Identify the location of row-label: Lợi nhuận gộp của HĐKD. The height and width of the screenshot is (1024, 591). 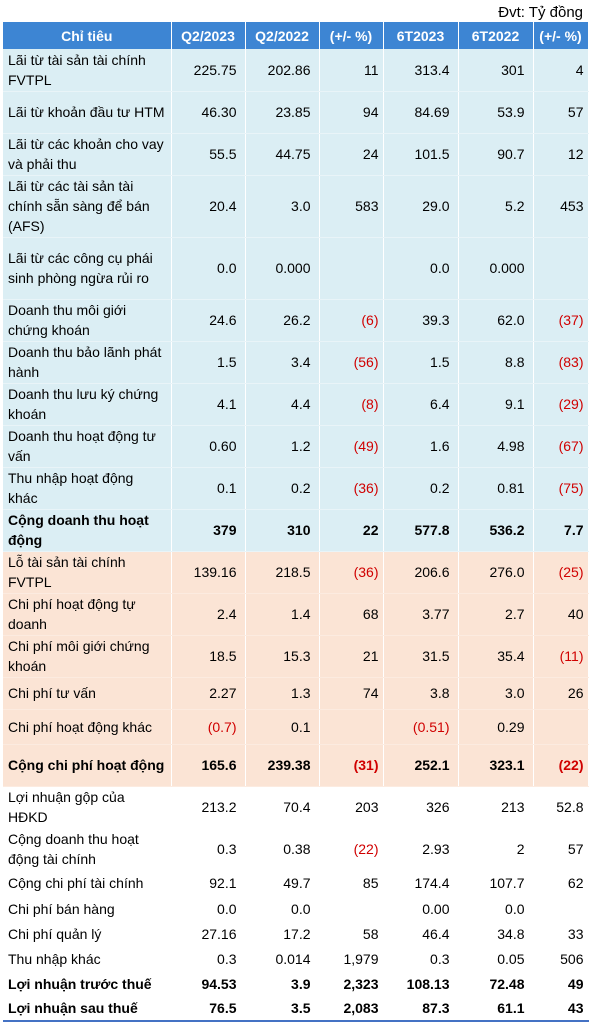
(87, 807).